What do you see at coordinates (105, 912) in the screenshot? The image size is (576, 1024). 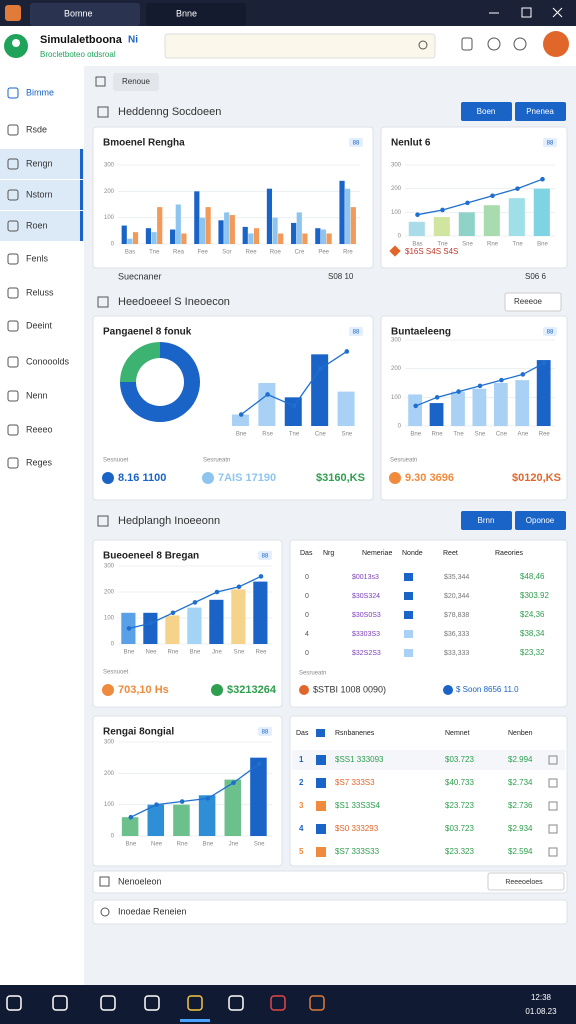 I see `row-icon` at bounding box center [105, 912].